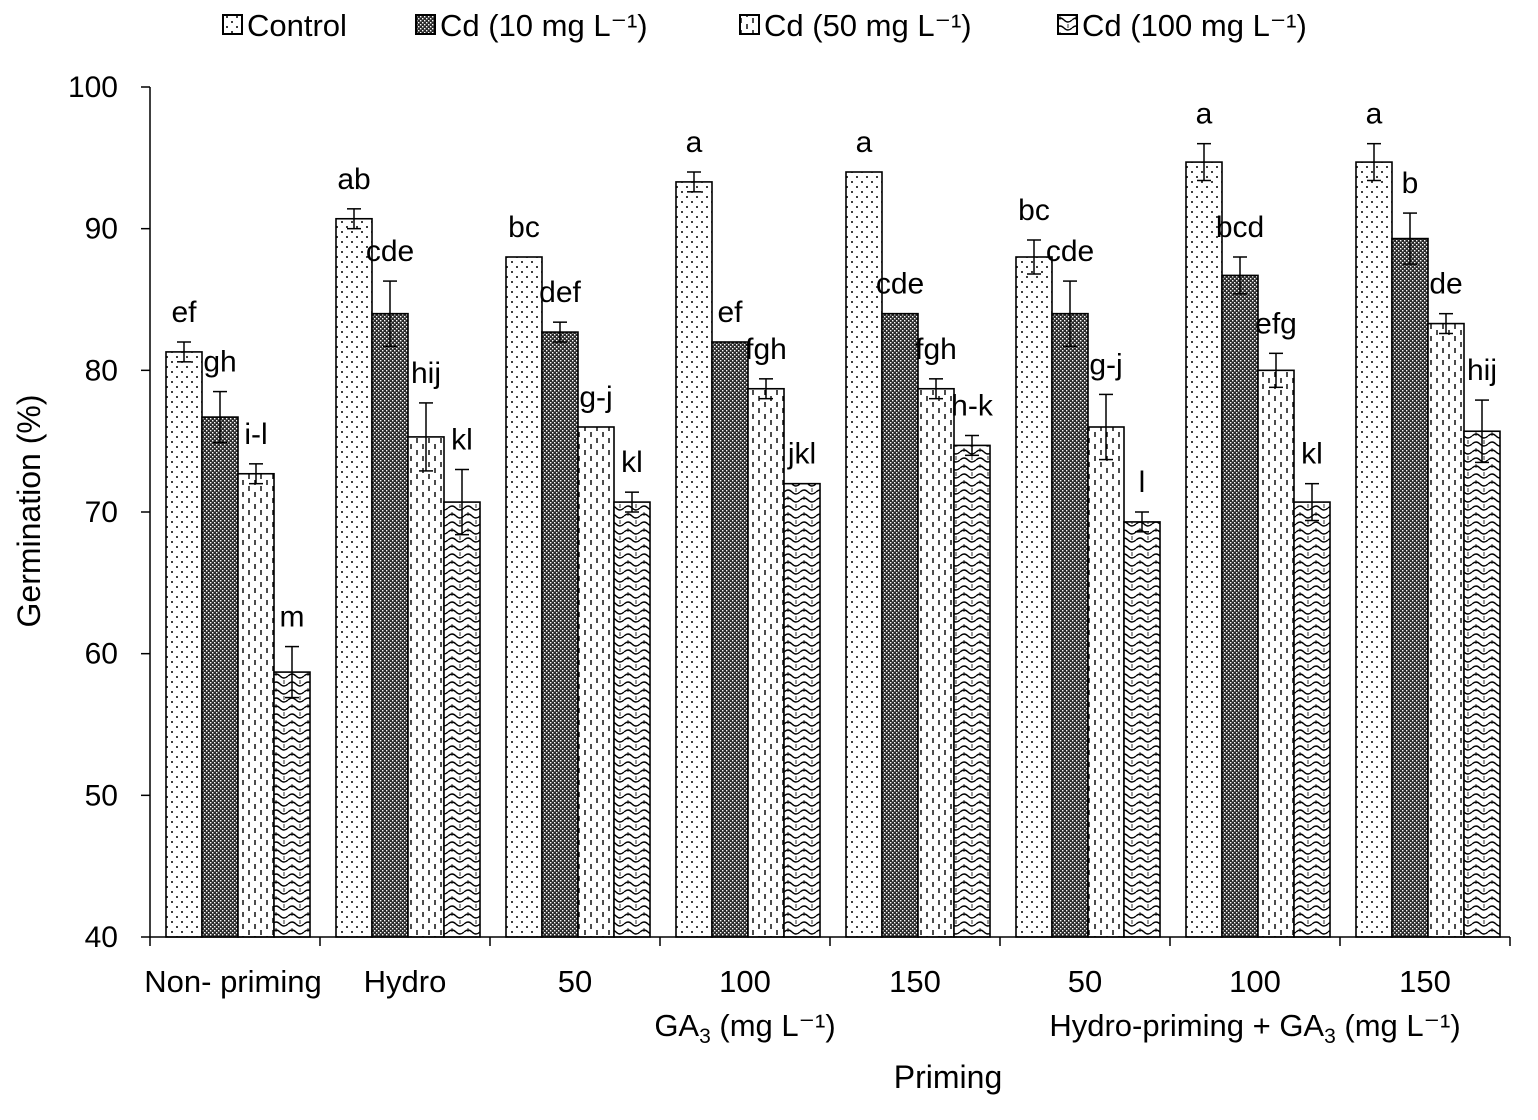 This screenshot has width=1538, height=1120. Describe the element at coordinates (292, 617) in the screenshot. I see `significance-letter: m` at that location.